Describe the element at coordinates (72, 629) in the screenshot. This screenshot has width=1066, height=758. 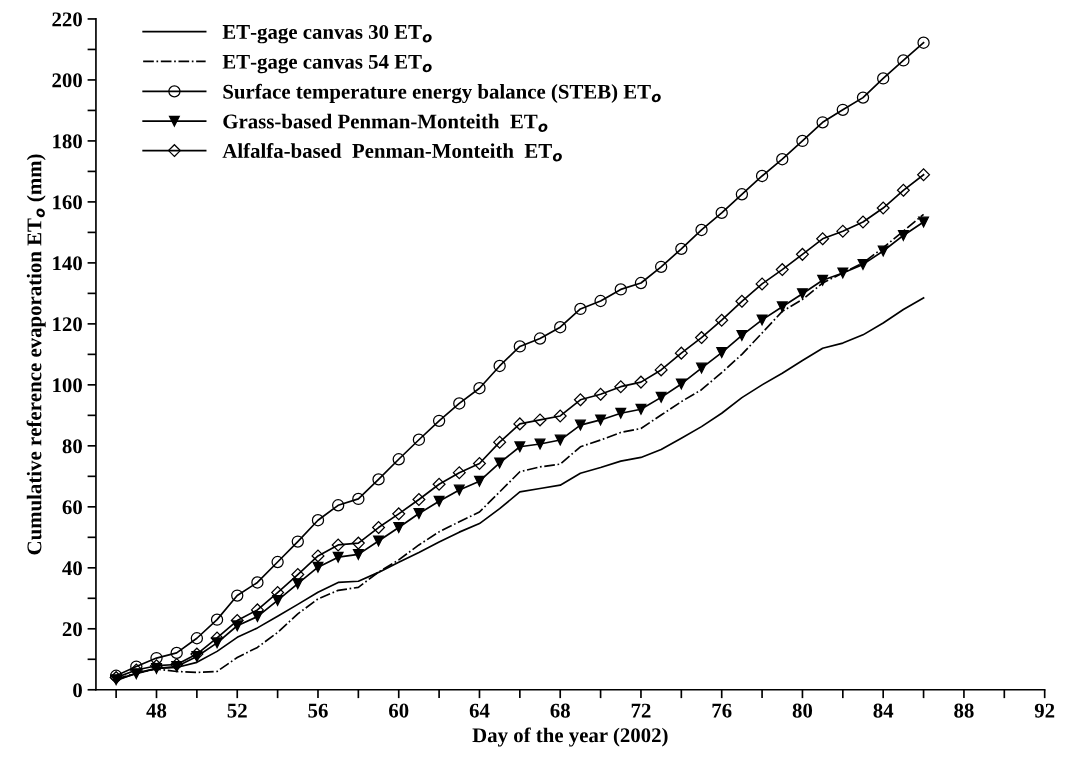
I see `y-tick-label: 20` at that location.